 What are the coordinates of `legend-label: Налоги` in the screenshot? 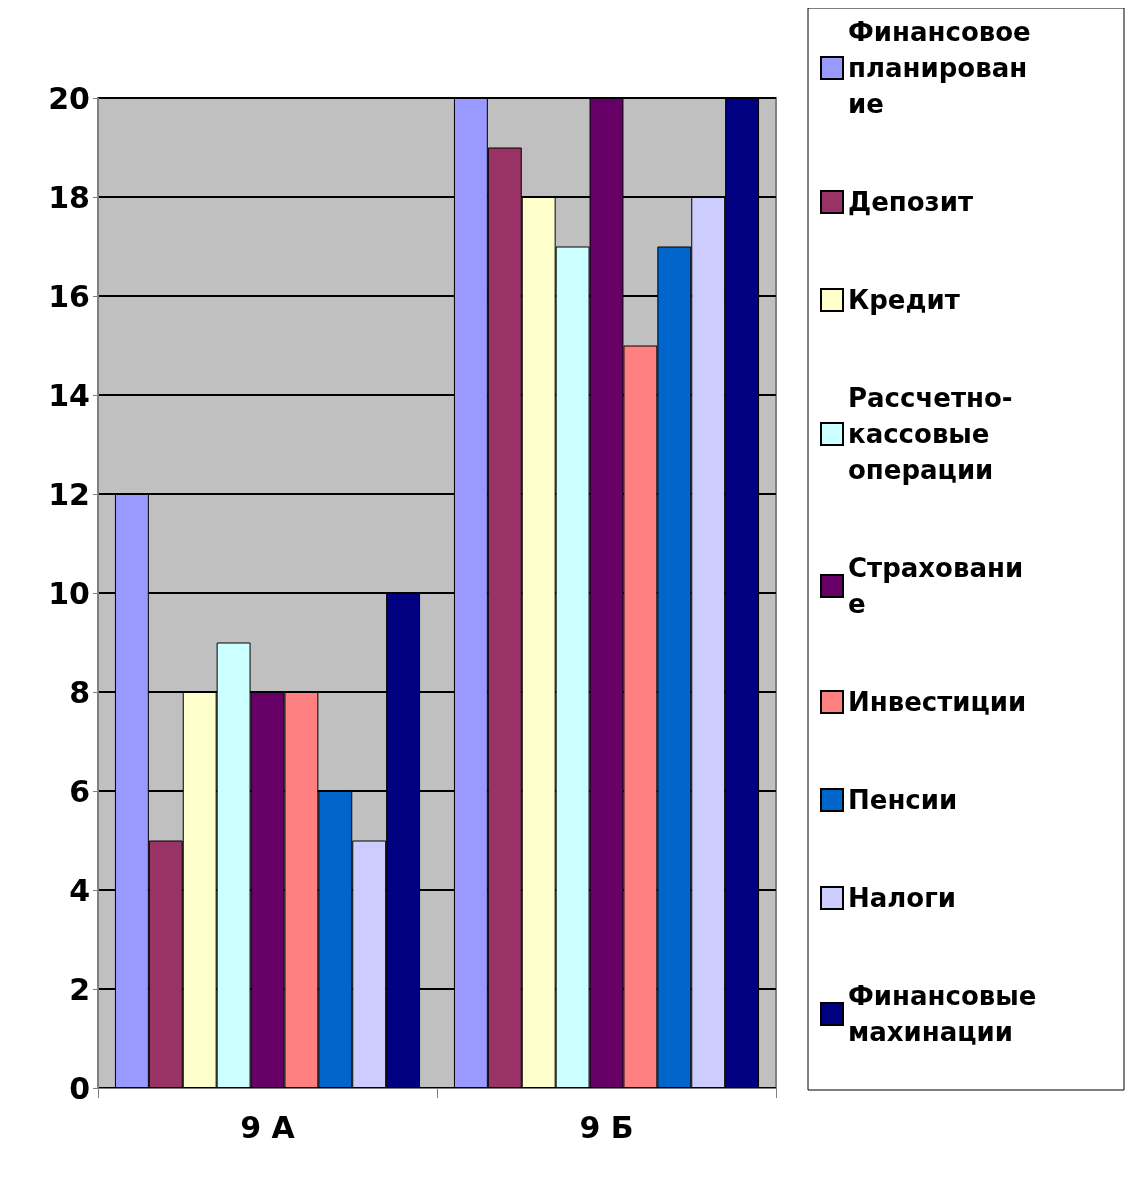 It's located at (902, 898).